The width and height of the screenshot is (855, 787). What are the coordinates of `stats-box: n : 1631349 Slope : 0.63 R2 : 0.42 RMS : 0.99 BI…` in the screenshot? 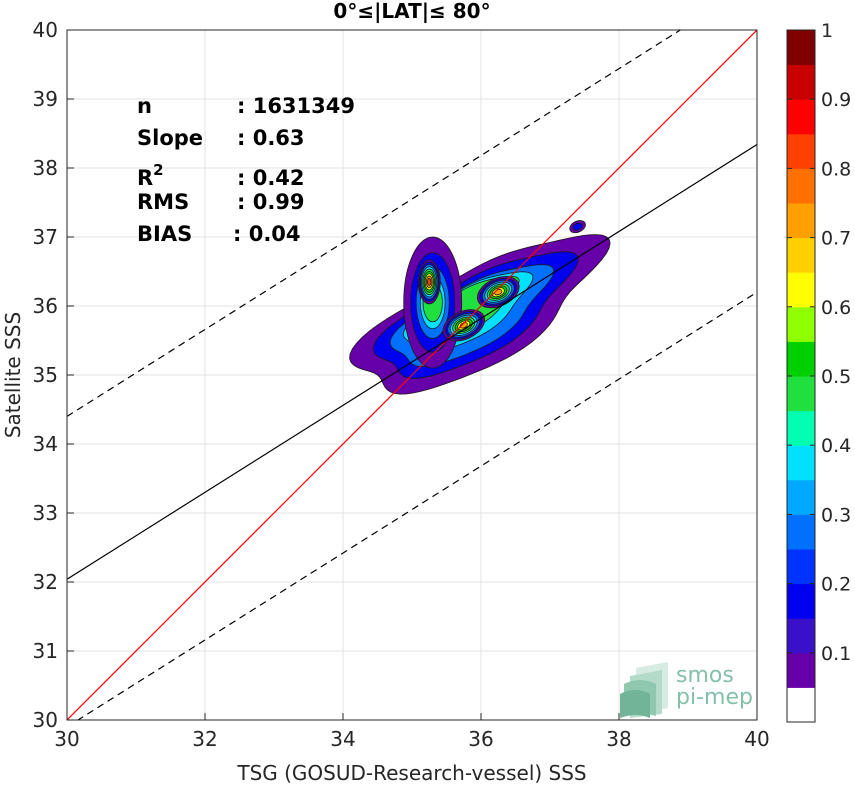 It's located at (246, 170).